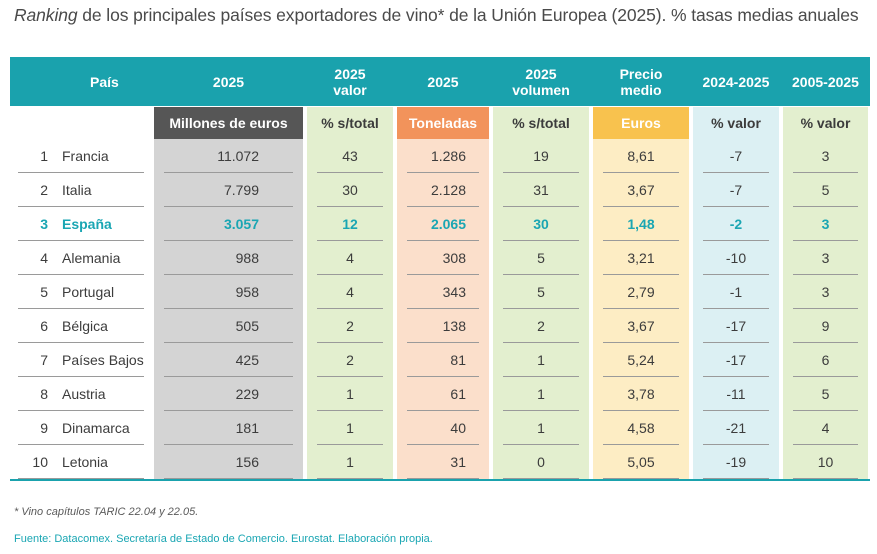 The image size is (877, 554). I want to click on cell-pct_vol: 31, so click(541, 190).